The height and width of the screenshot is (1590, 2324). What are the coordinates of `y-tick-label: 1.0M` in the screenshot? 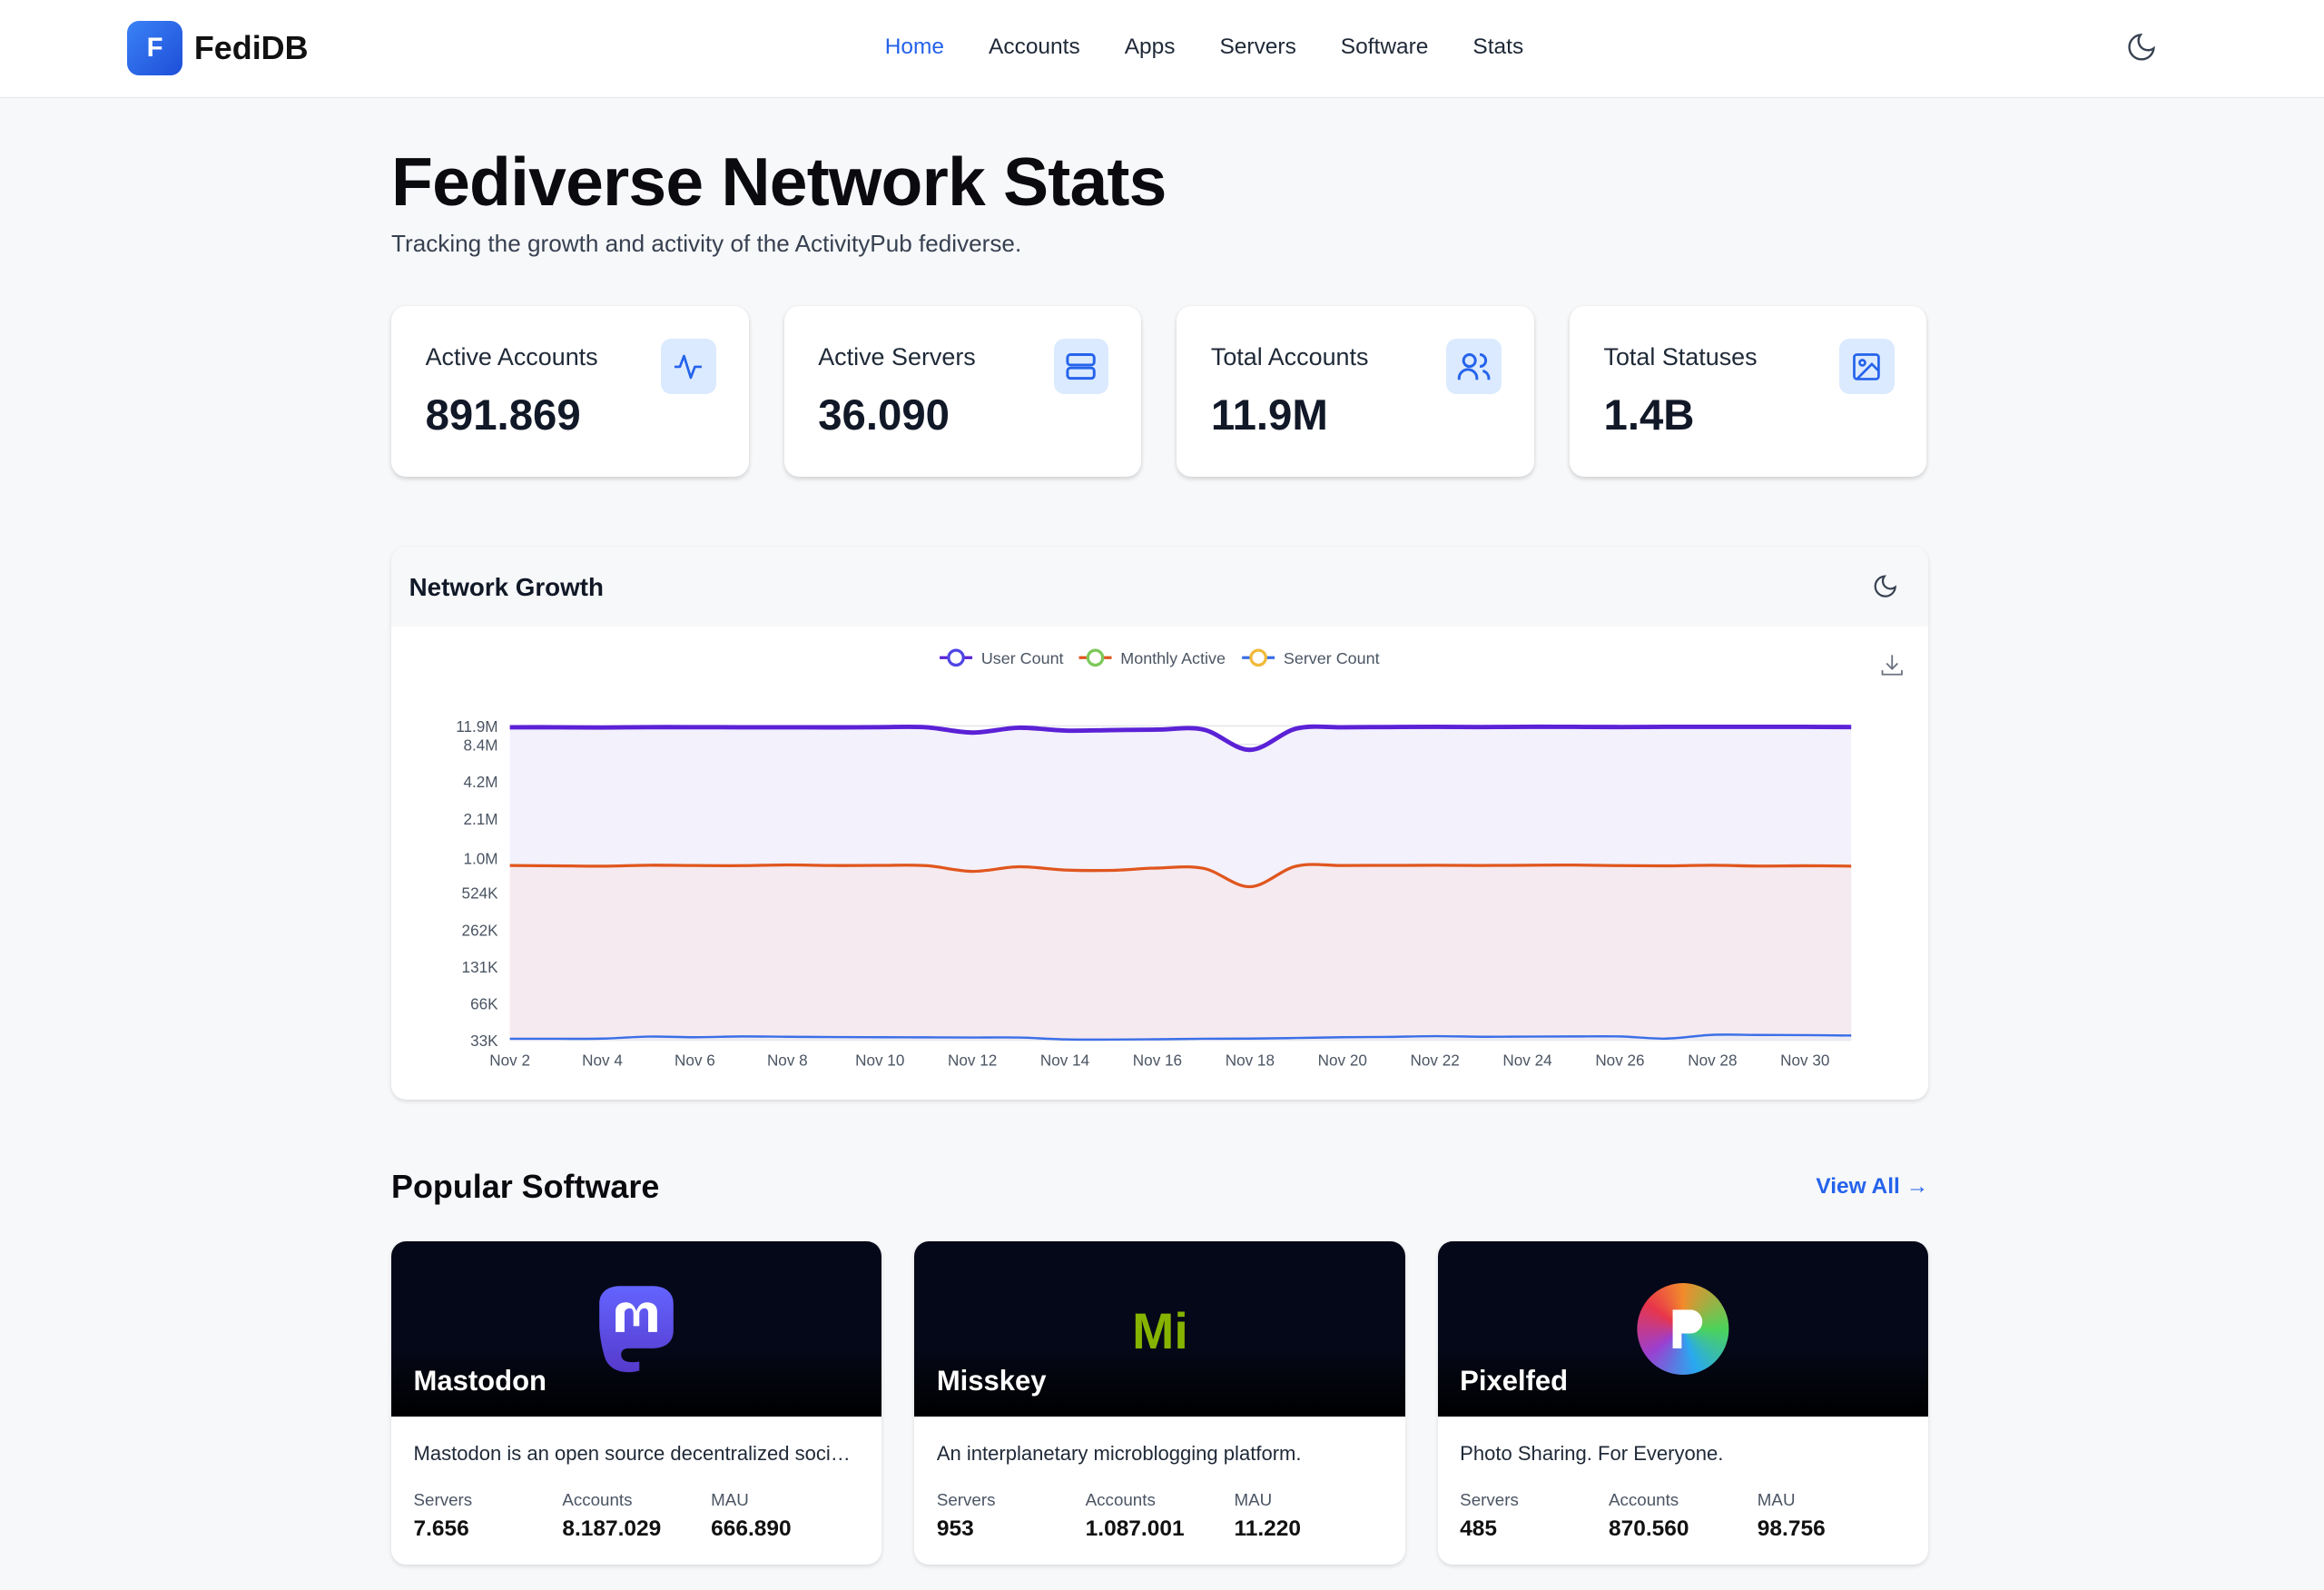 It's located at (481, 859).